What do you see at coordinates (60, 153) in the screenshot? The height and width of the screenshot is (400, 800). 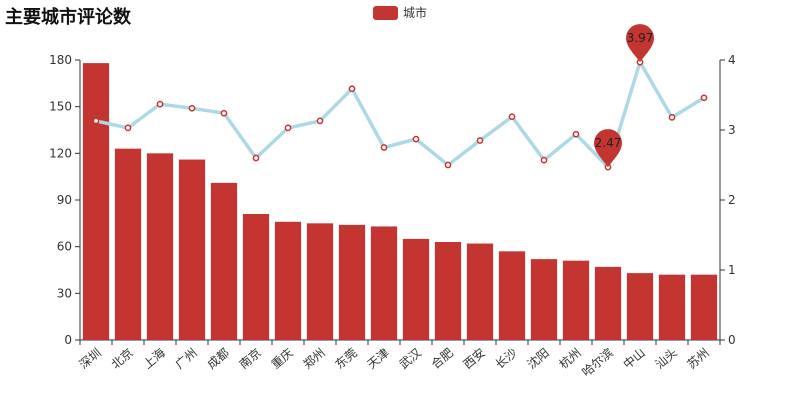 I see `left-axis-tick-label: 120` at bounding box center [60, 153].